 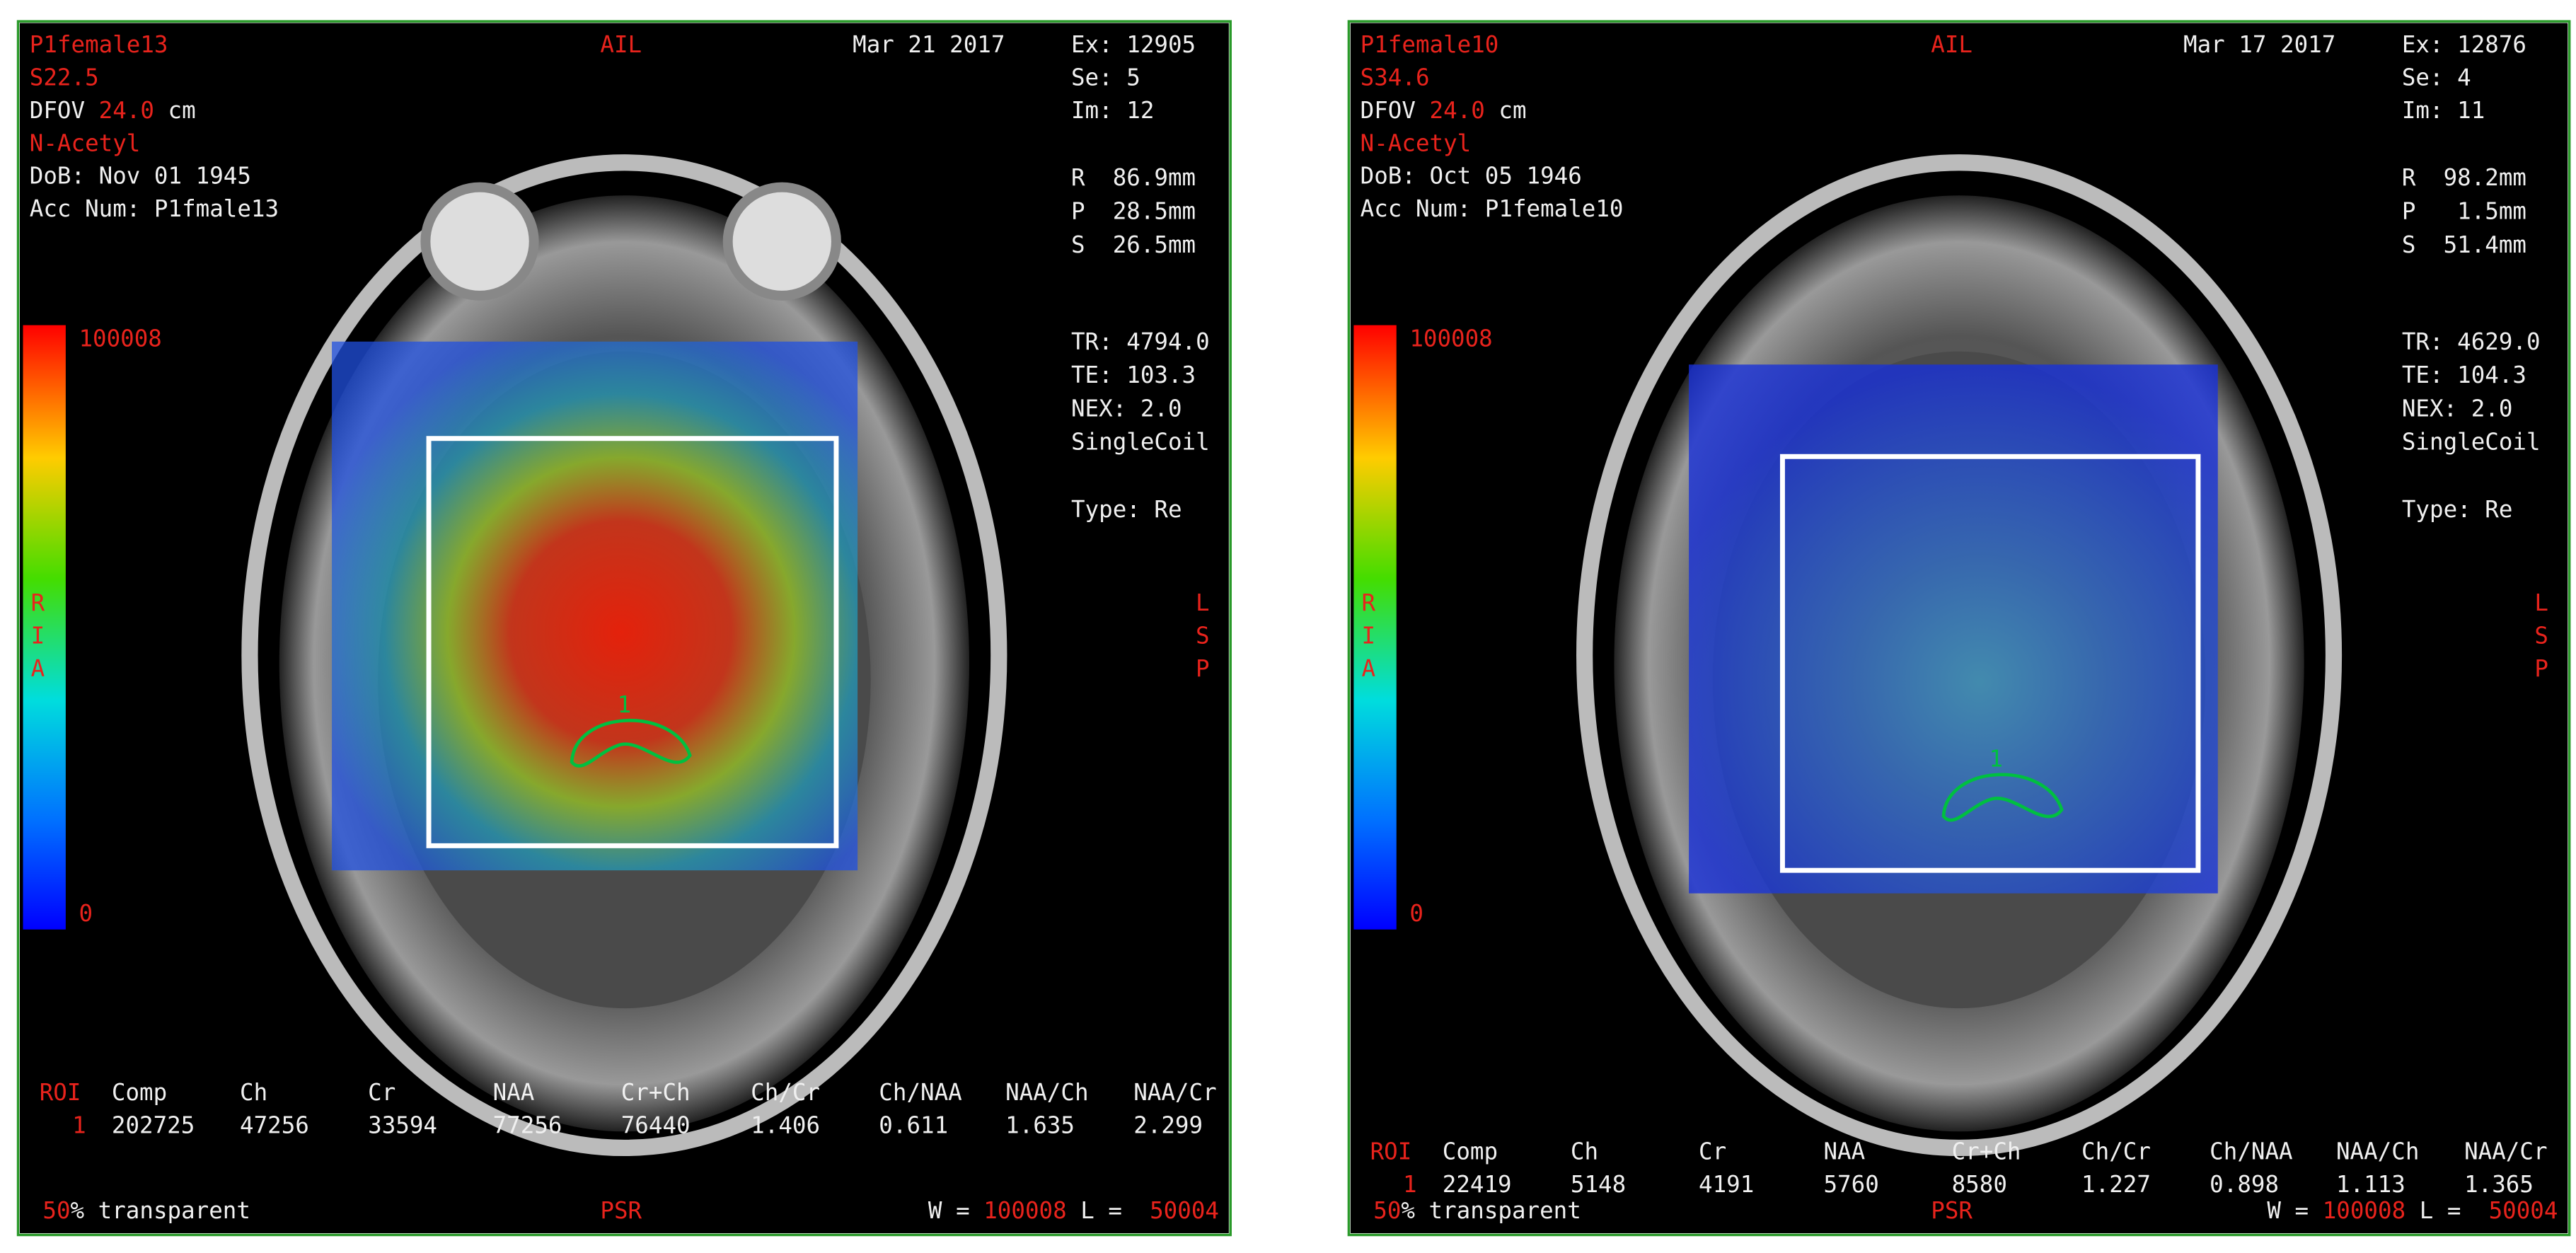 I want to click on scan-param: TR: 4794.0, so click(x=1140, y=341).